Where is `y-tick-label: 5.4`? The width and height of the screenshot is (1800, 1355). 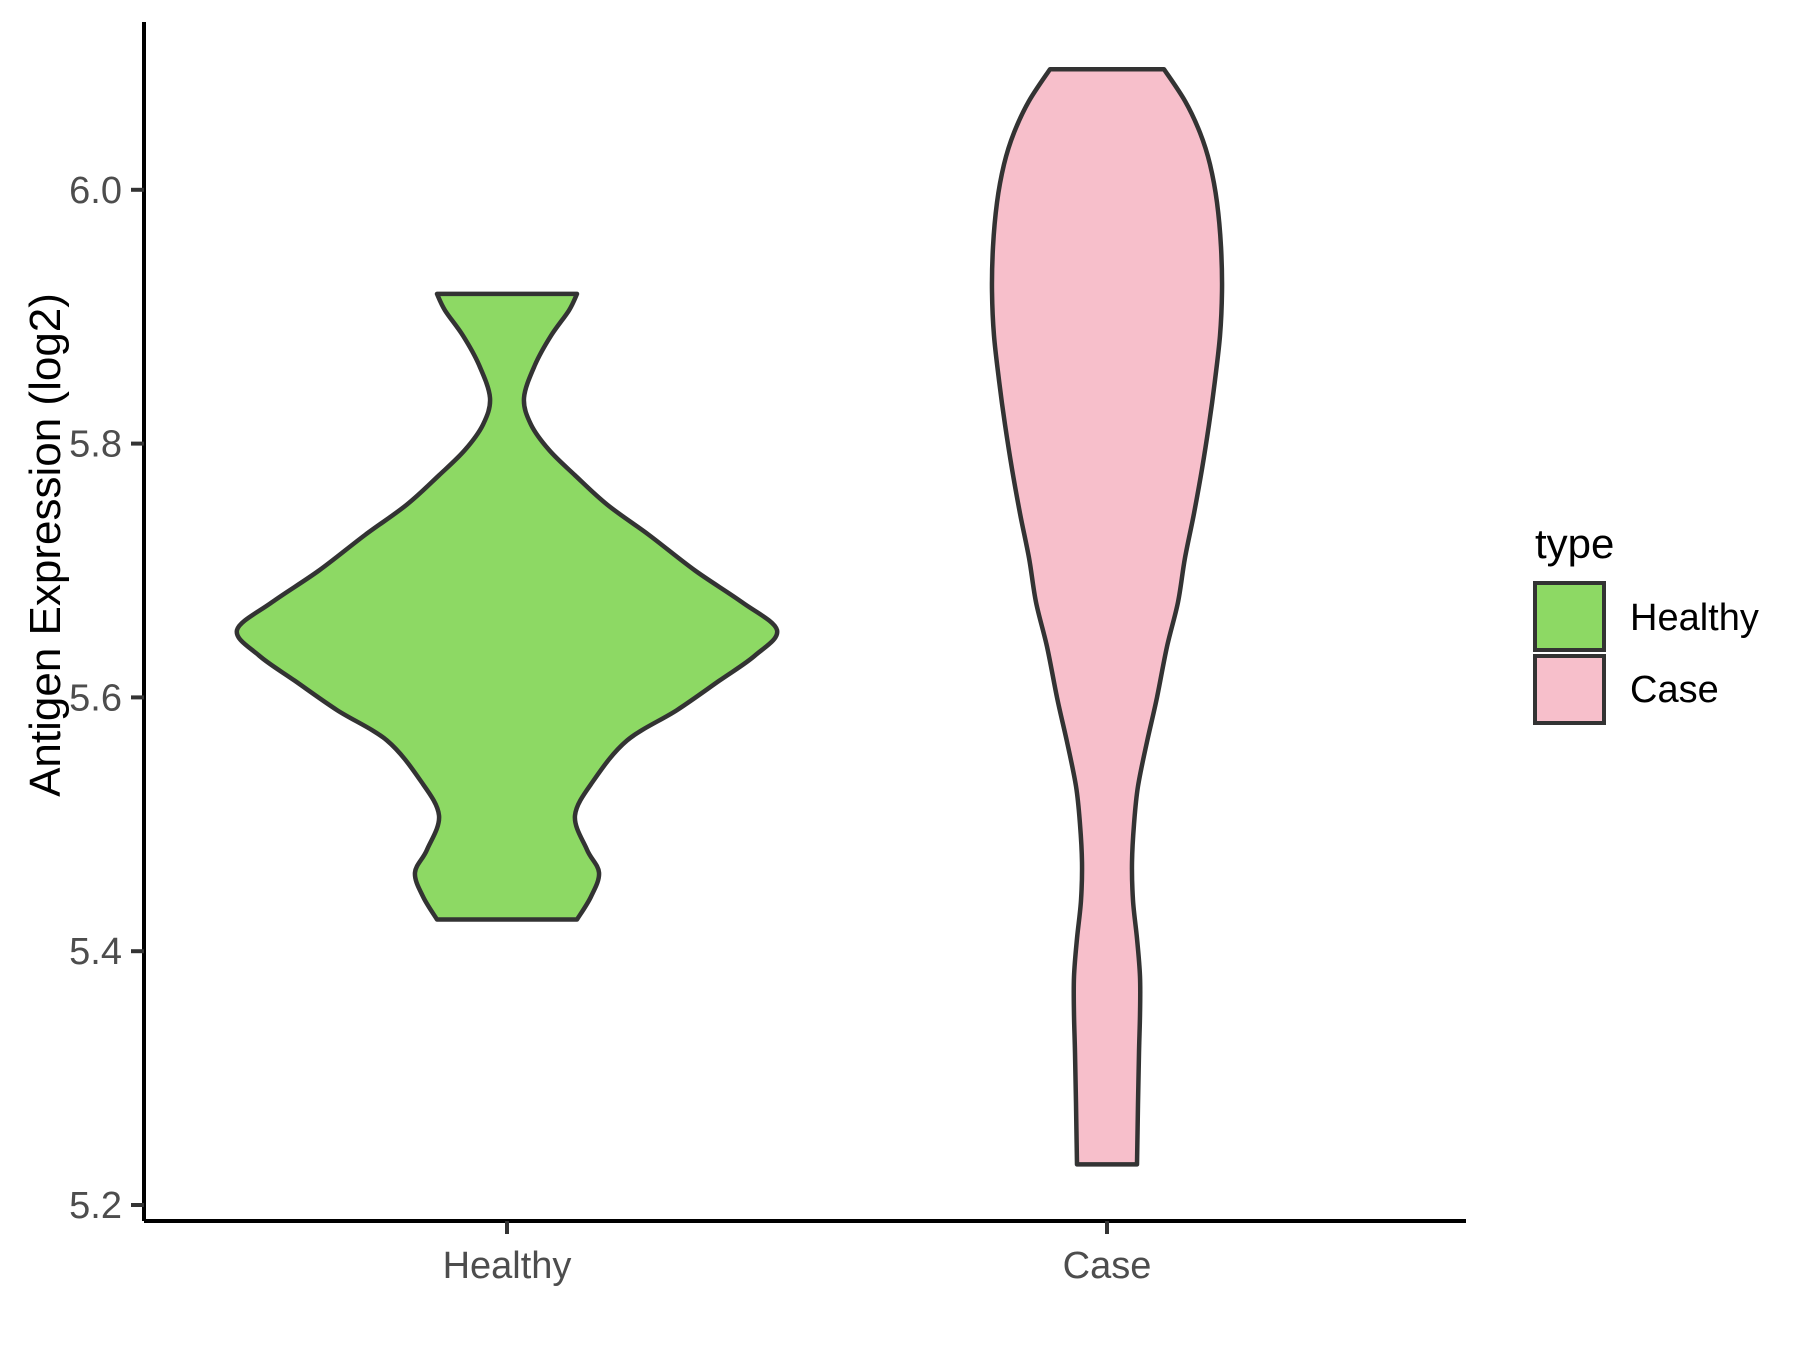 y-tick-label: 5.4 is located at coordinates (95, 952).